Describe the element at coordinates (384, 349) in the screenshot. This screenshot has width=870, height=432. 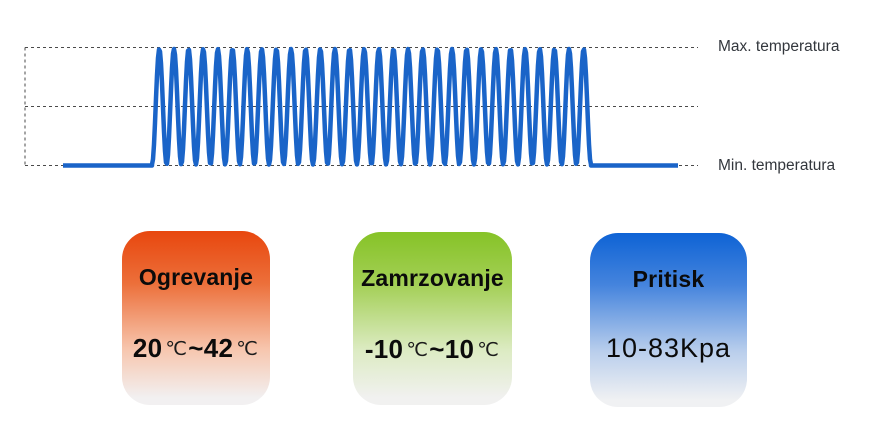
I see `range-value: -10` at that location.